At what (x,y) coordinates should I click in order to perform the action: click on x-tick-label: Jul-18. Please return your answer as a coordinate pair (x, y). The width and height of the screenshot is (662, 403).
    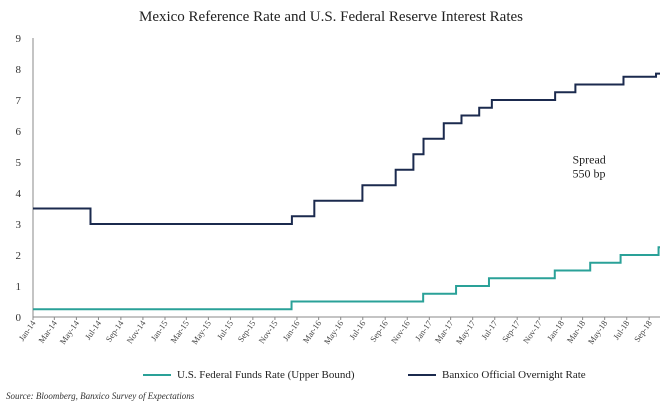
    Looking at the image, I should click on (621, 329).